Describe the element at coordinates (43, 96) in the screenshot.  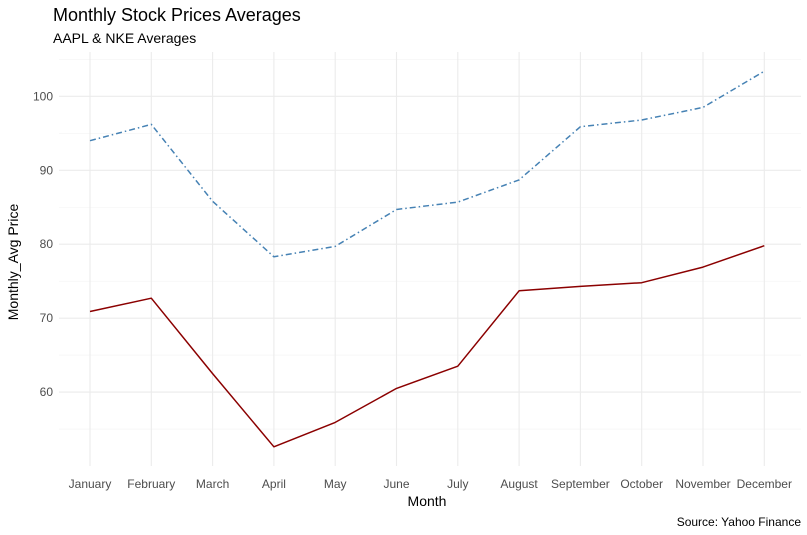
I see `y-tick-label: 100` at that location.